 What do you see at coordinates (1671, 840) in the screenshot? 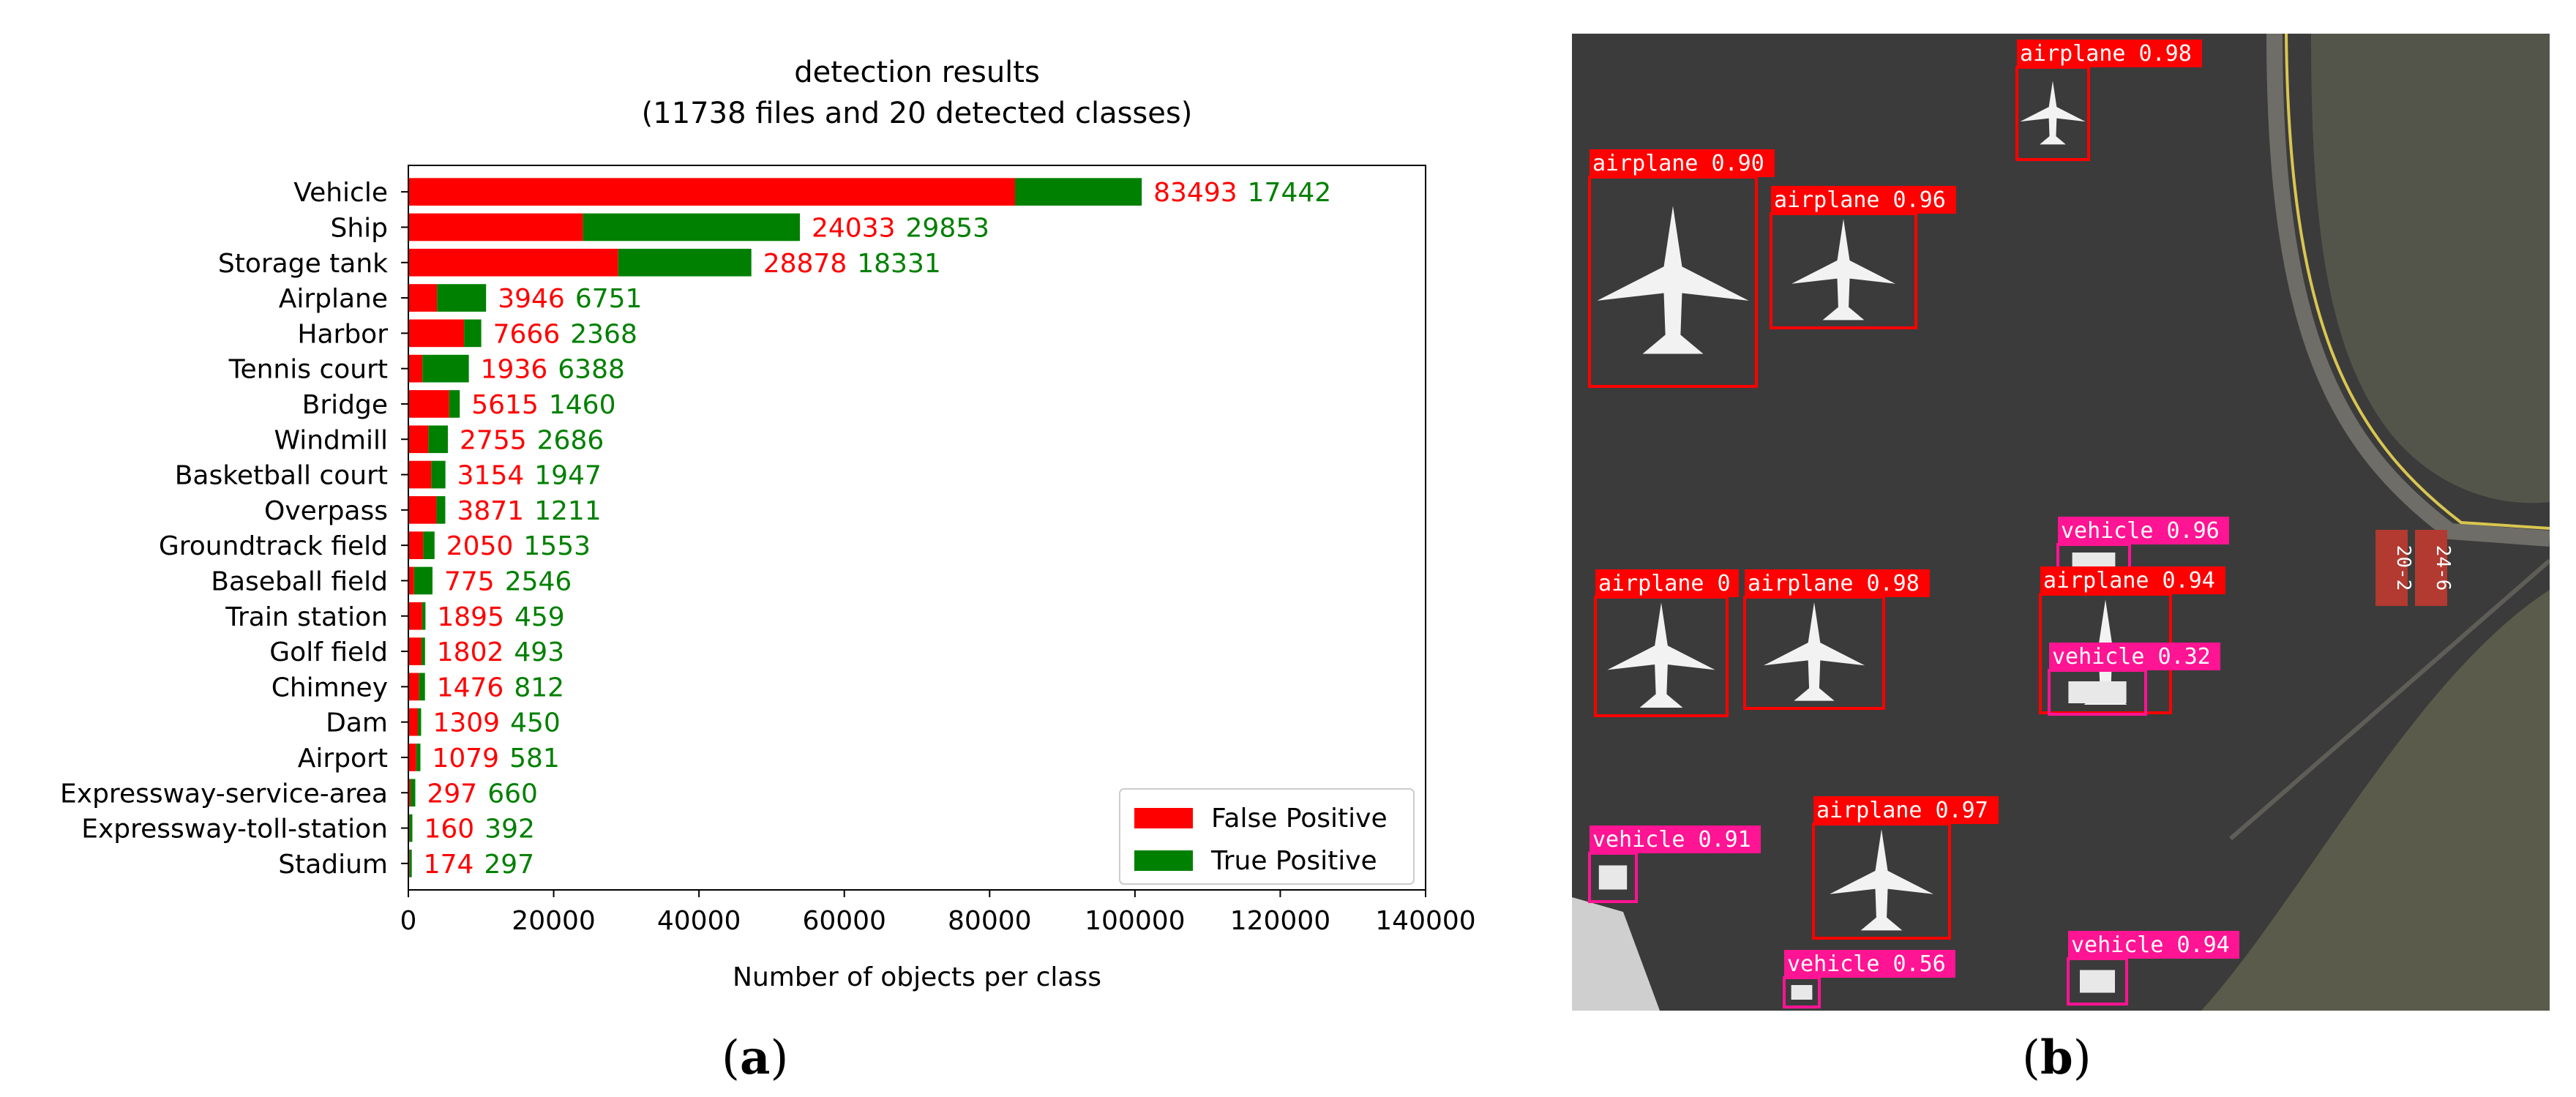
I see `detection-label: vehicle 0.91` at bounding box center [1671, 840].